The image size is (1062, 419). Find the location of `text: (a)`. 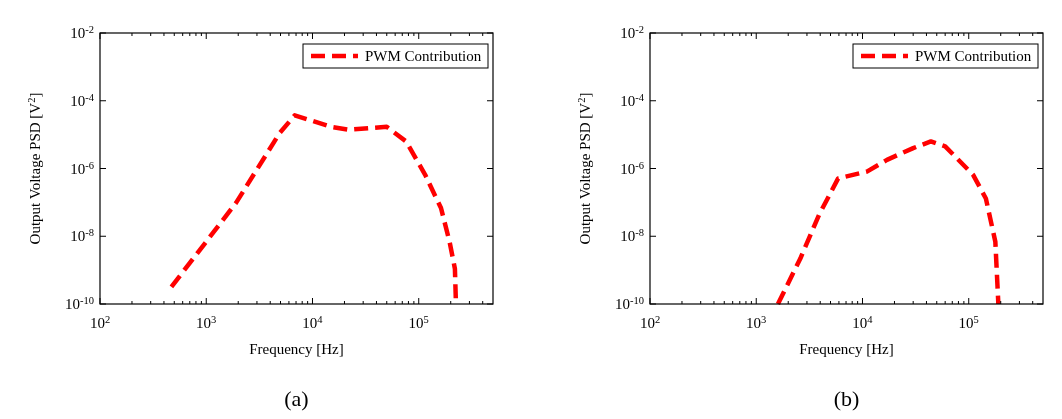

text: (a) is located at coordinates (296, 398).